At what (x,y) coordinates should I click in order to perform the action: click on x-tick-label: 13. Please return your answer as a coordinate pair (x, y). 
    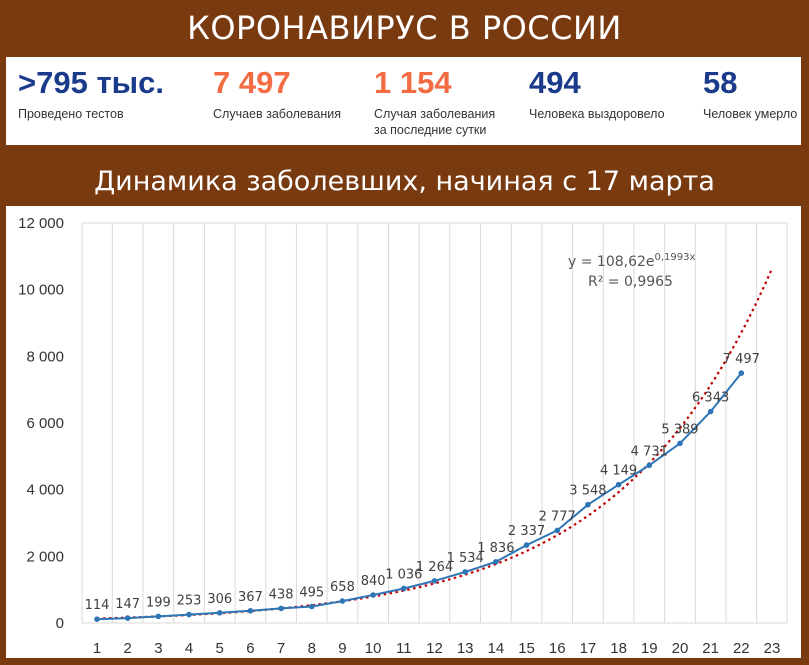
    Looking at the image, I should click on (465, 648).